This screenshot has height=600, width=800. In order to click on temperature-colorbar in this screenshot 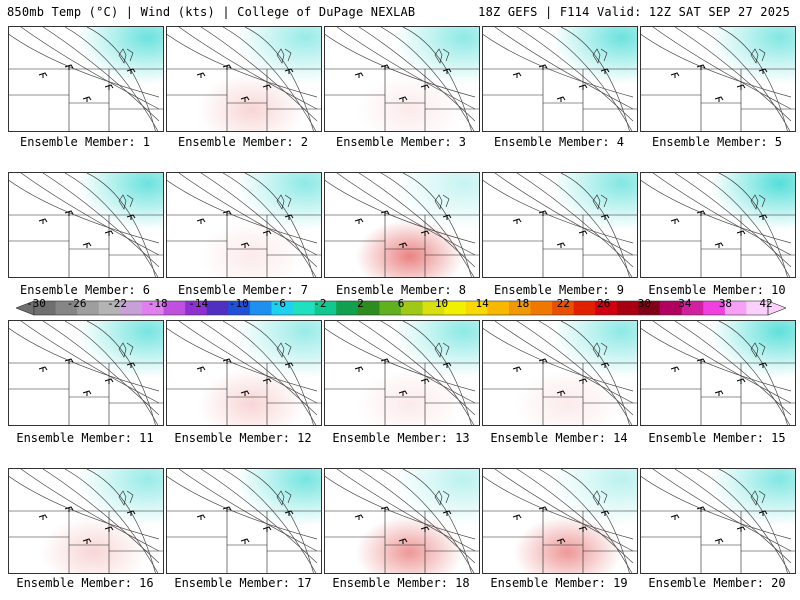, I will do `click(401, 308)`.